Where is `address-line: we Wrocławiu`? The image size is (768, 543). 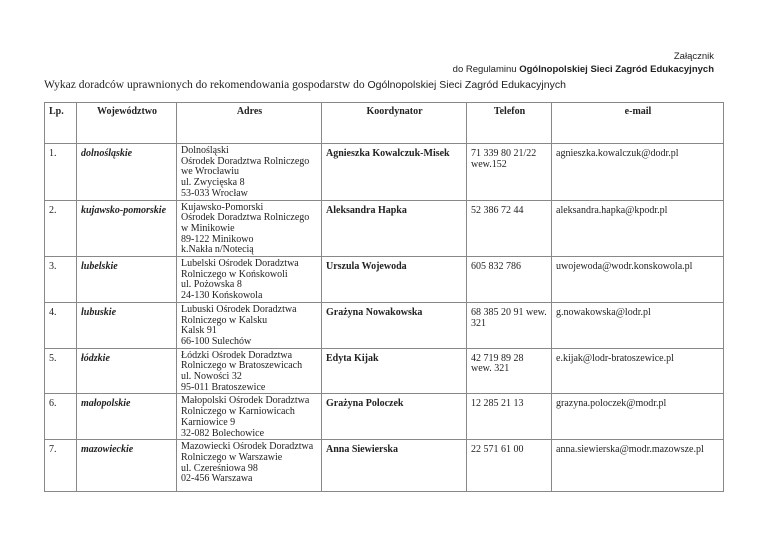 address-line: we Wrocławiu is located at coordinates (210, 172).